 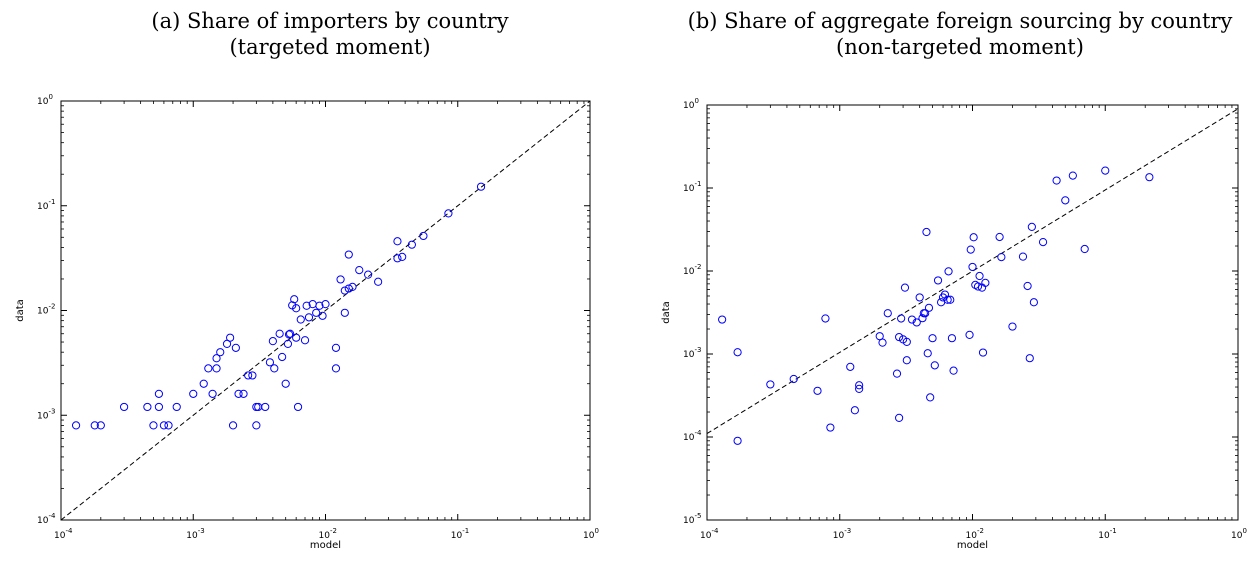 What do you see at coordinates (63, 534) in the screenshot?
I see `x-tick-label-a: 10⁻⁴` at bounding box center [63, 534].